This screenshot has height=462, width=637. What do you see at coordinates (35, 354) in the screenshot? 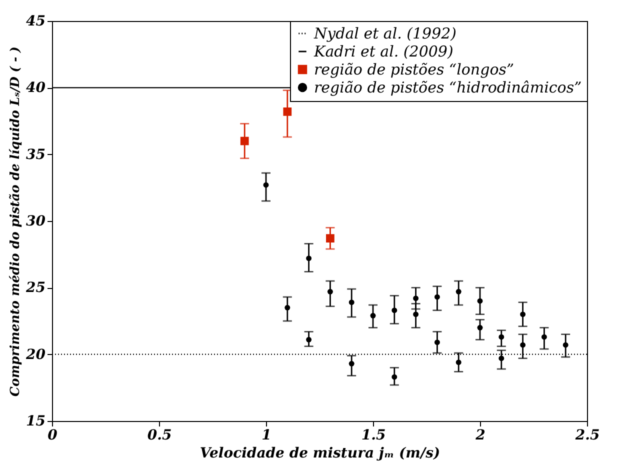
I see `y-tick-label: 20` at bounding box center [35, 354].